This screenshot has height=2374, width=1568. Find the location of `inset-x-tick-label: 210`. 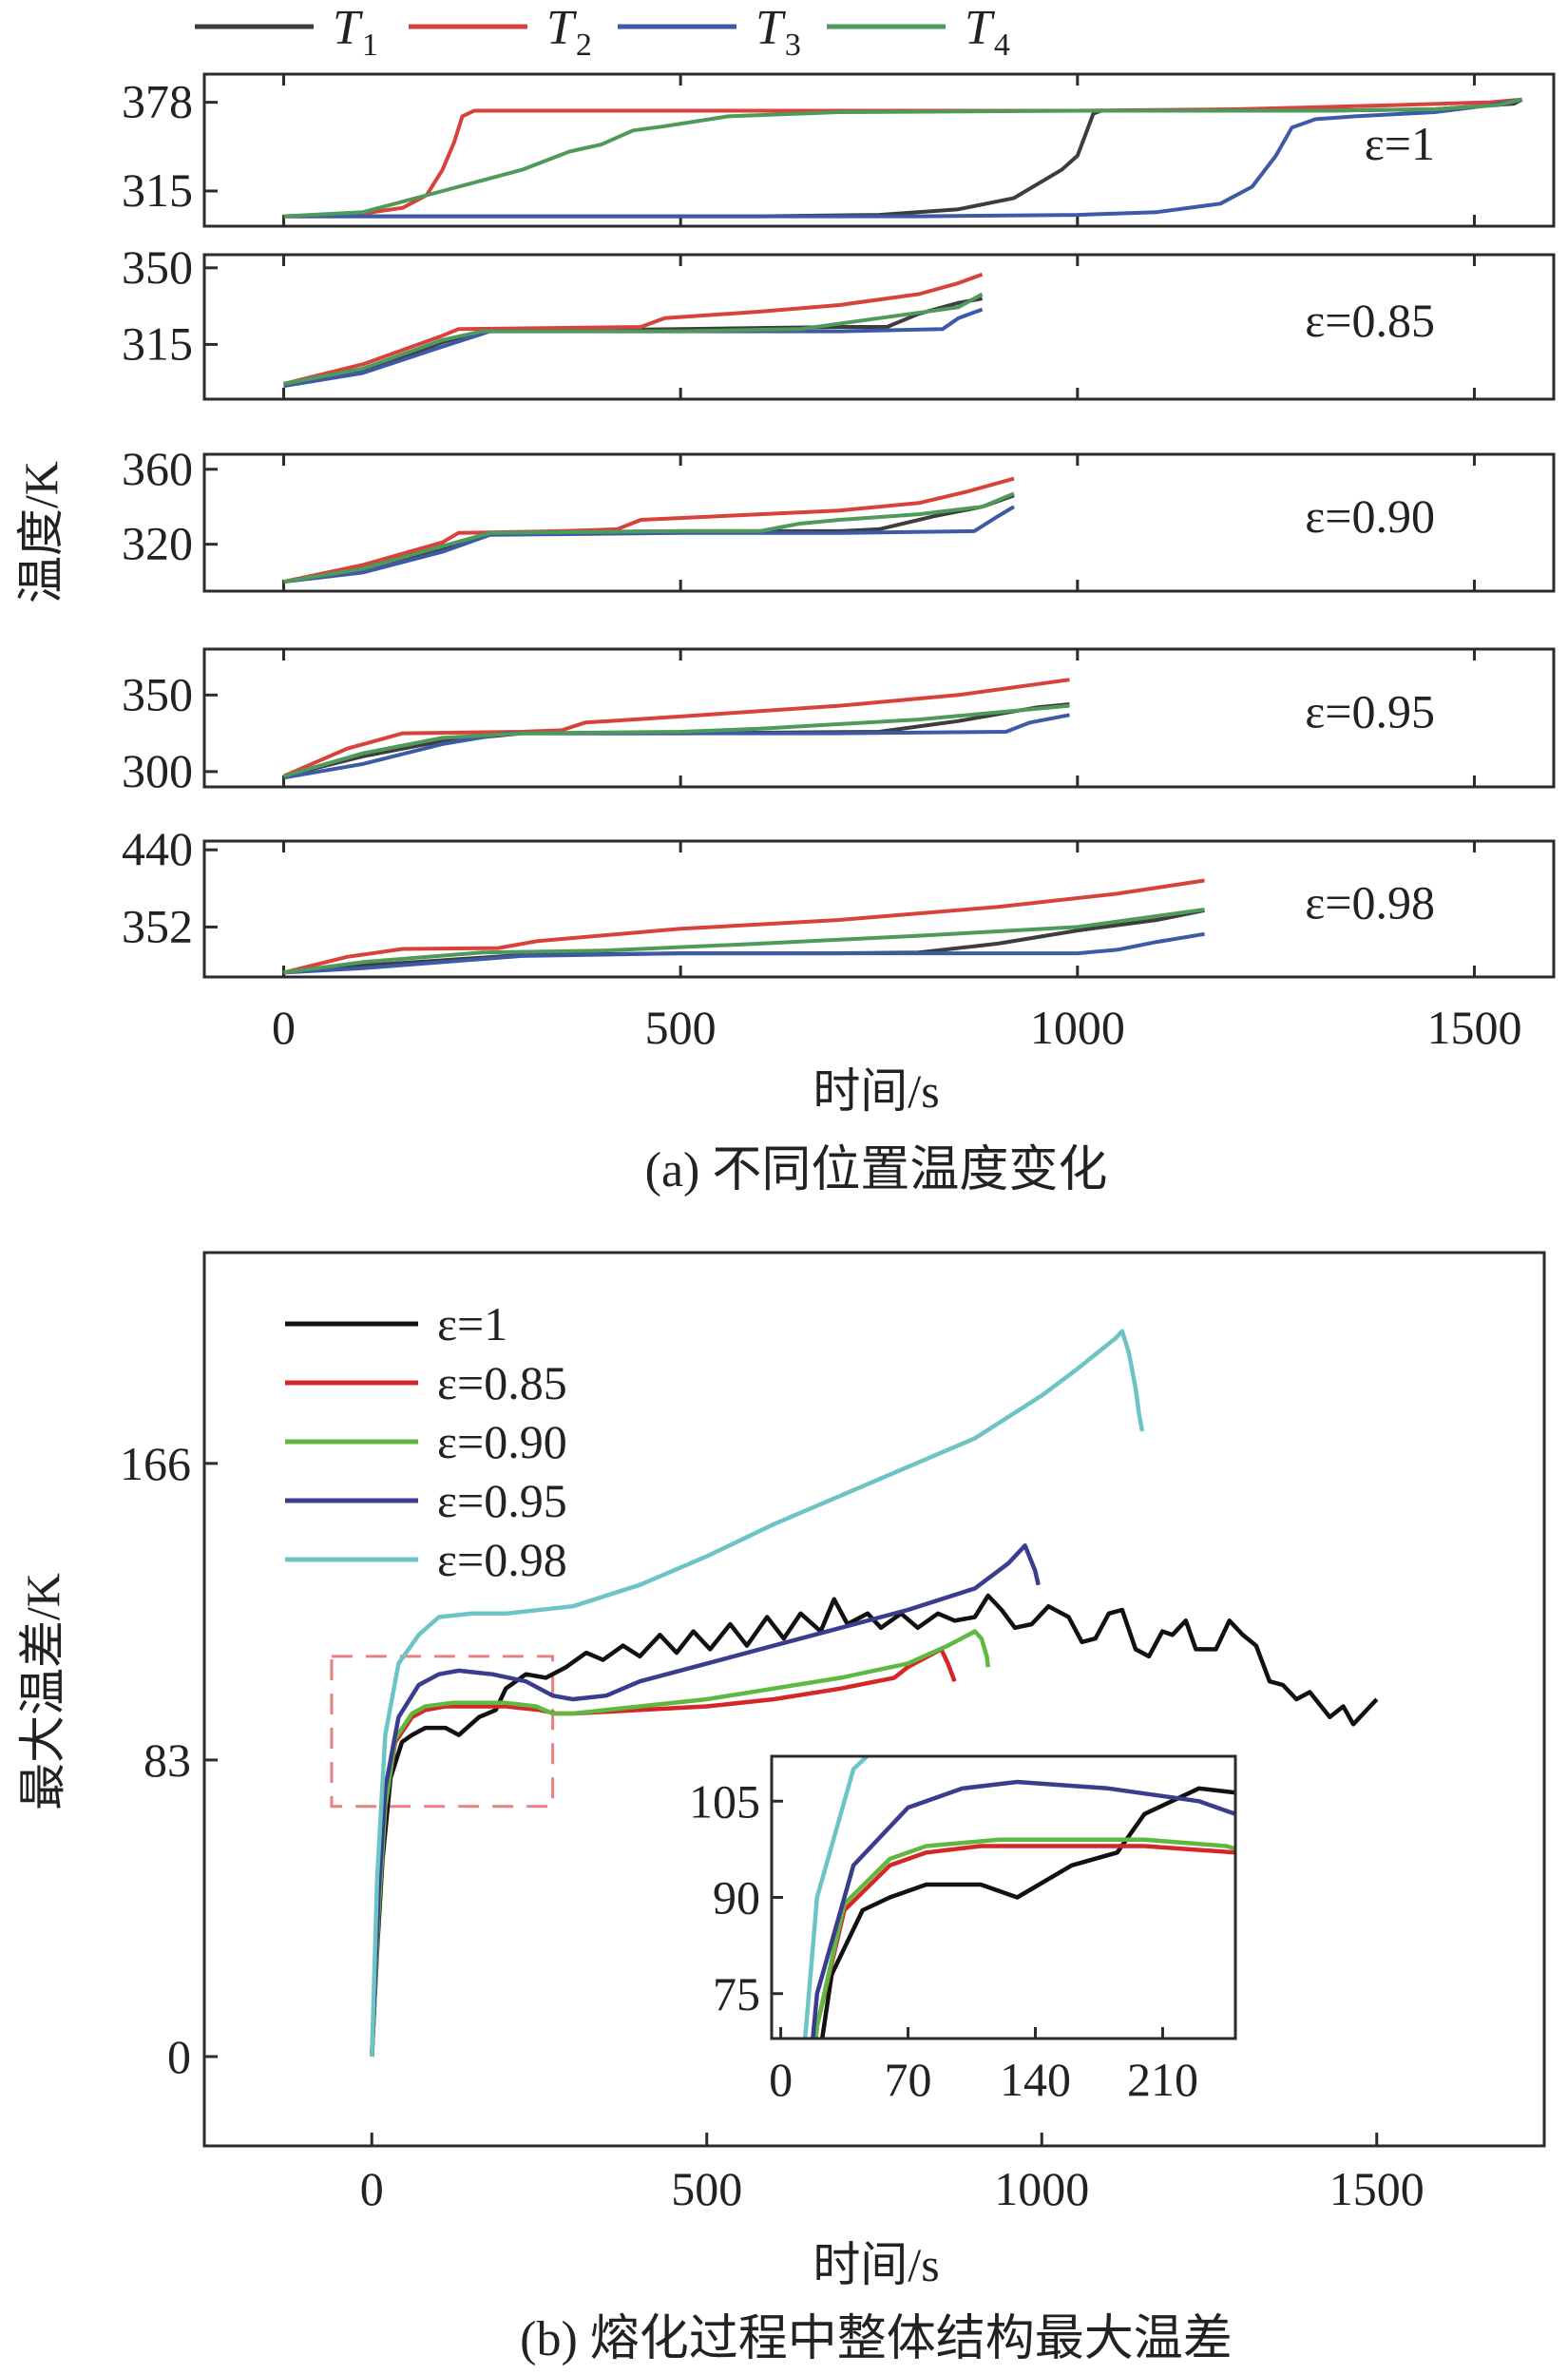

inset-x-tick-label: 210 is located at coordinates (1163, 2080).